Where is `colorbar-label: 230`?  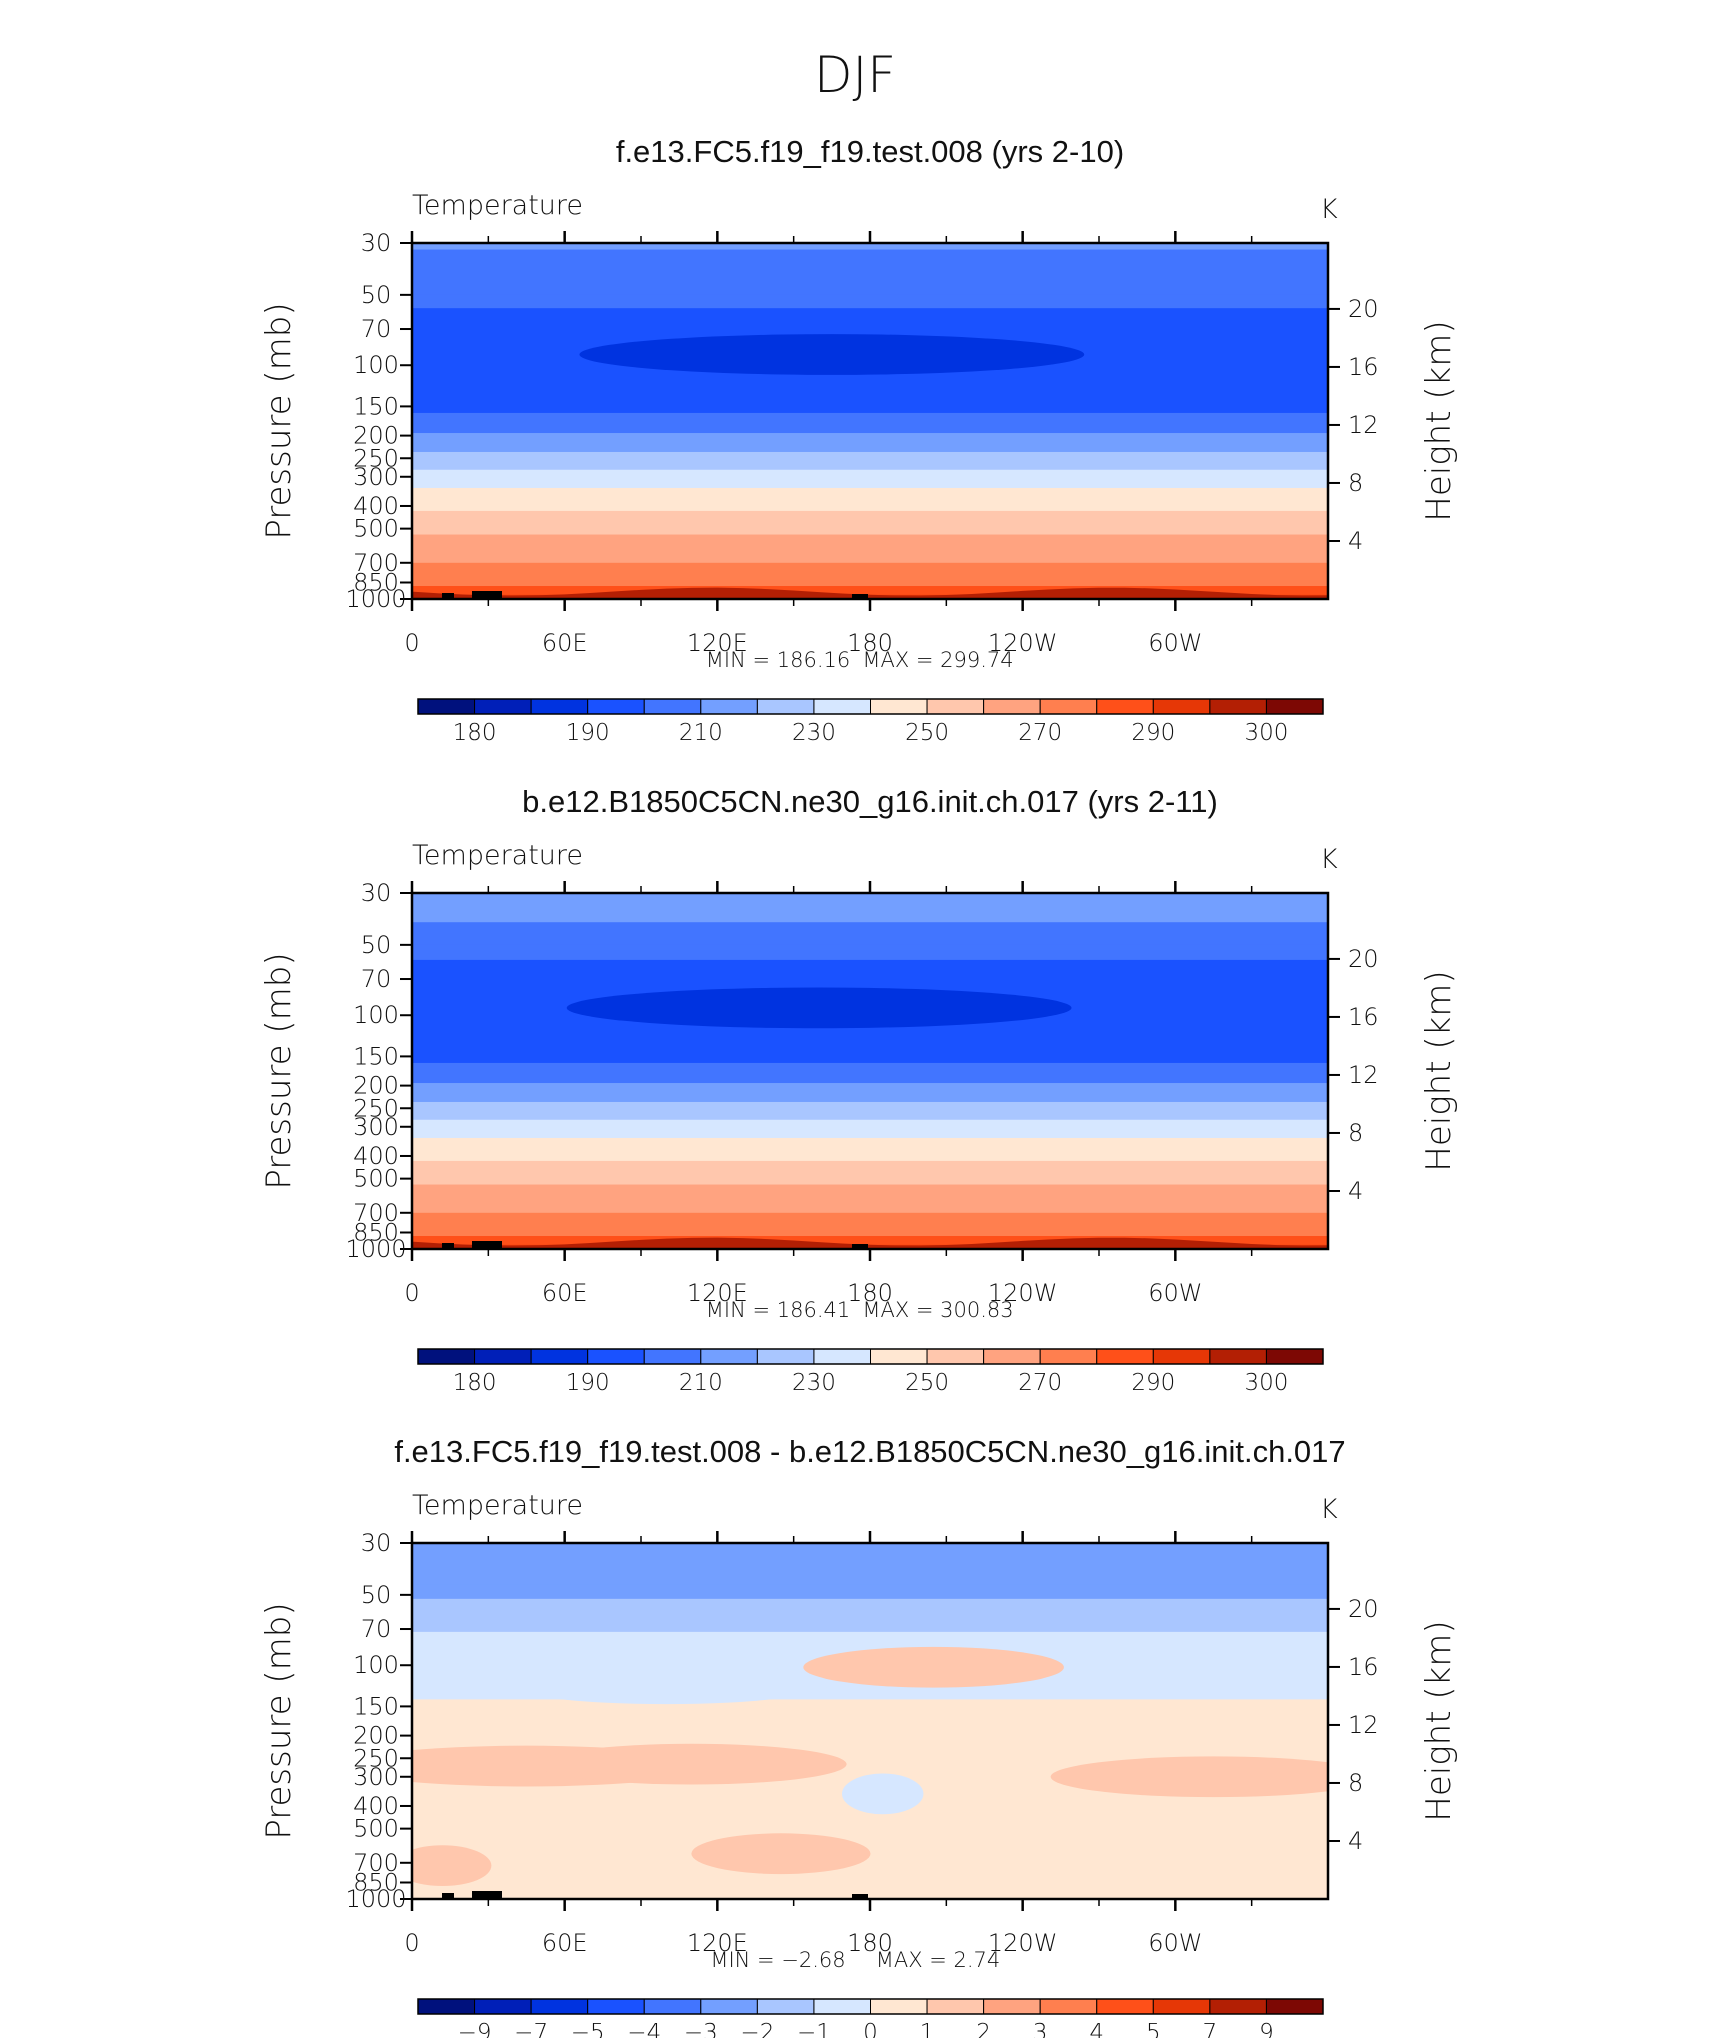
colorbar-label: 230 is located at coordinates (814, 733).